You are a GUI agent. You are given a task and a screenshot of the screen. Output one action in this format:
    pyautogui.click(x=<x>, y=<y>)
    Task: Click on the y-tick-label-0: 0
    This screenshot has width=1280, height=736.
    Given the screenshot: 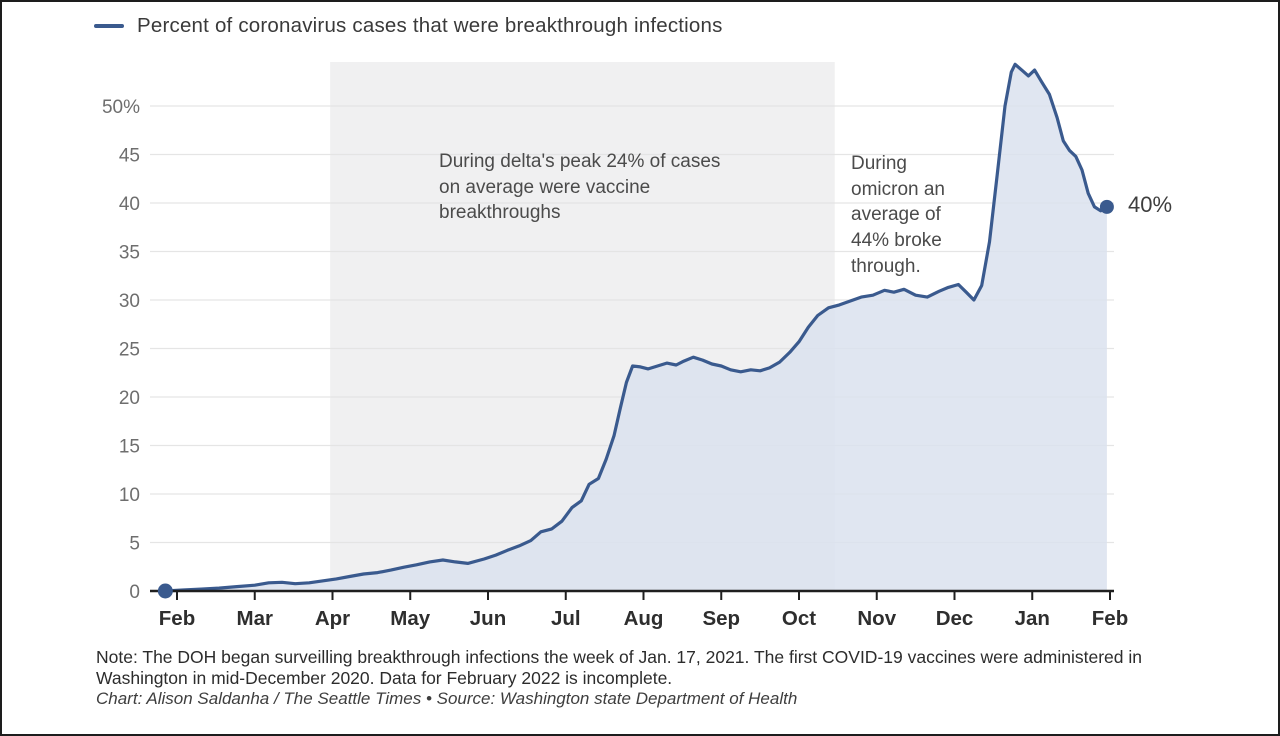 What is the action you would take?
    pyautogui.click(x=134, y=592)
    